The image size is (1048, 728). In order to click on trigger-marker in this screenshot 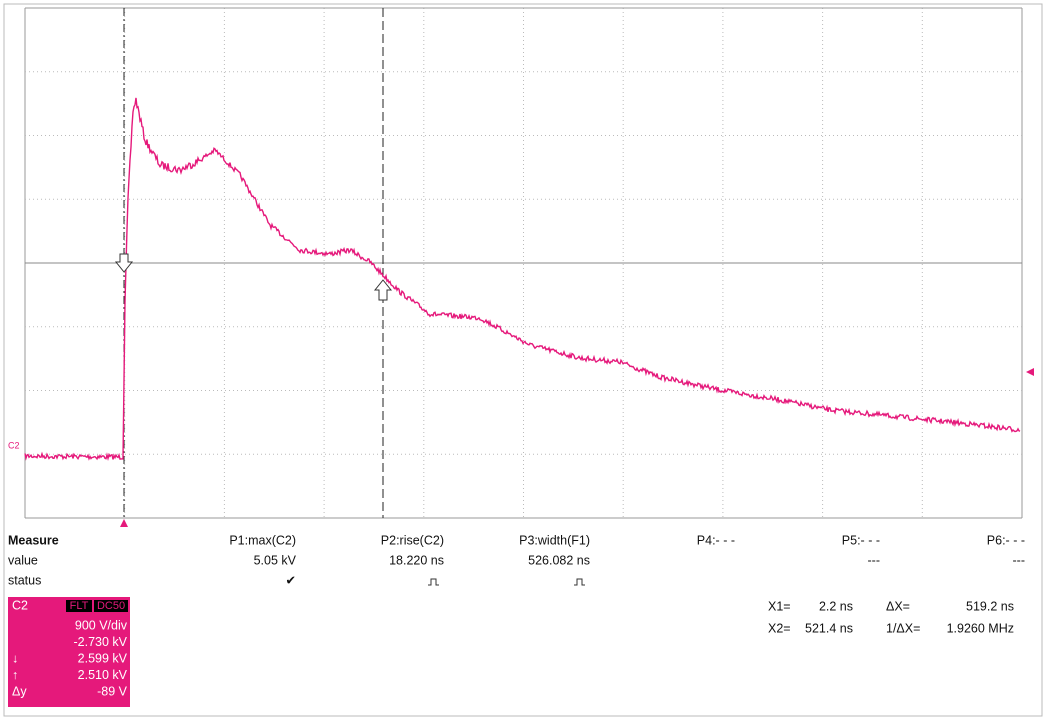, I will do `click(124, 523)`.